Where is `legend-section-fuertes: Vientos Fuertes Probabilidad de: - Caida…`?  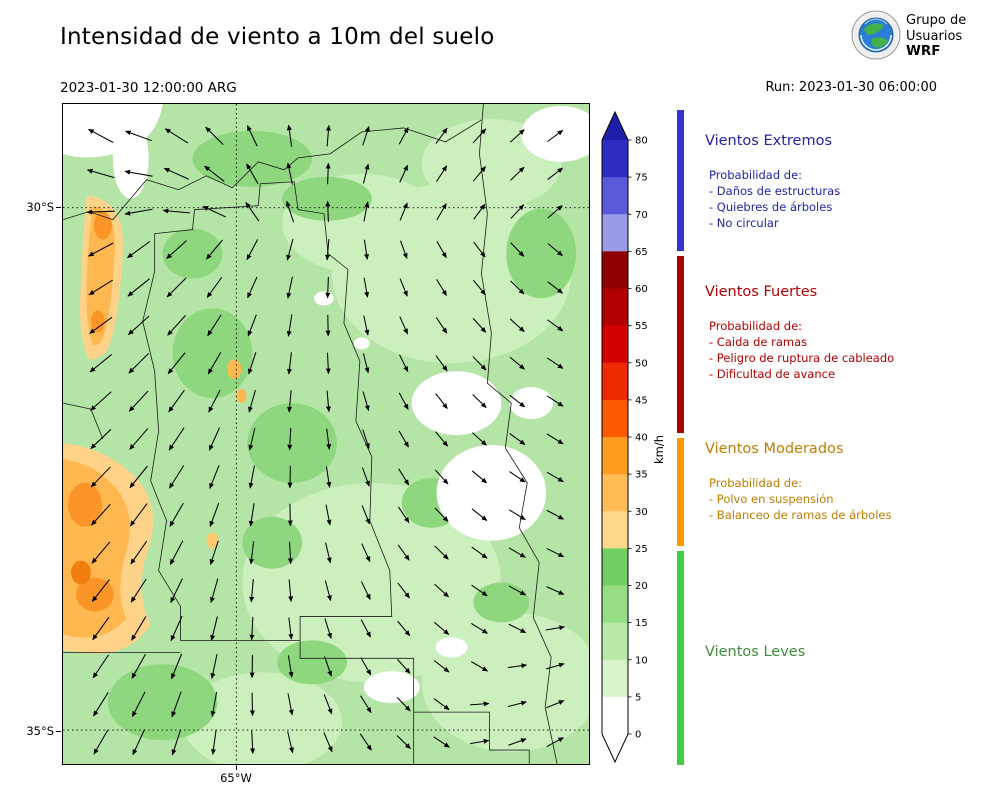 legend-section-fuertes: Vientos Fuertes Probabilidad de: - Caida… is located at coordinates (851, 333).